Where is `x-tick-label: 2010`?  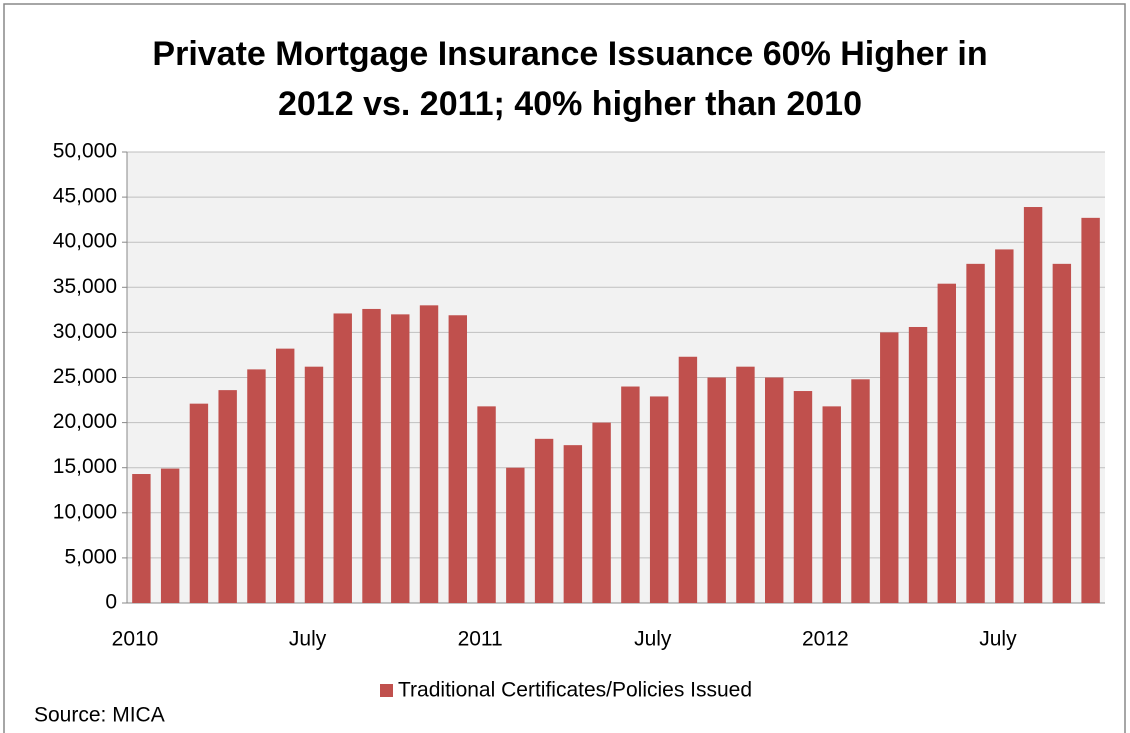 x-tick-label: 2010 is located at coordinates (135, 639).